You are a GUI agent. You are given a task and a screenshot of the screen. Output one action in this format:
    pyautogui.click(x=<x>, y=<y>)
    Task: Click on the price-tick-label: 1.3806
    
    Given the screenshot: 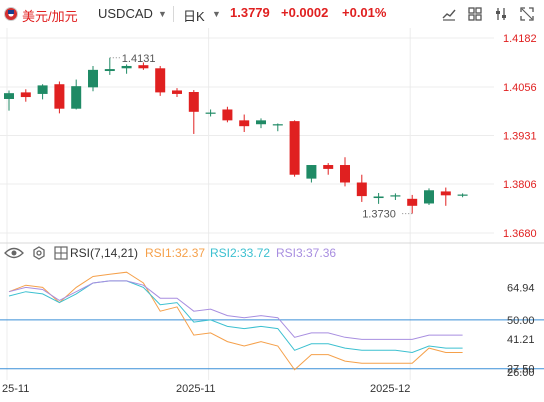 What is the action you would take?
    pyautogui.click(x=520, y=185)
    